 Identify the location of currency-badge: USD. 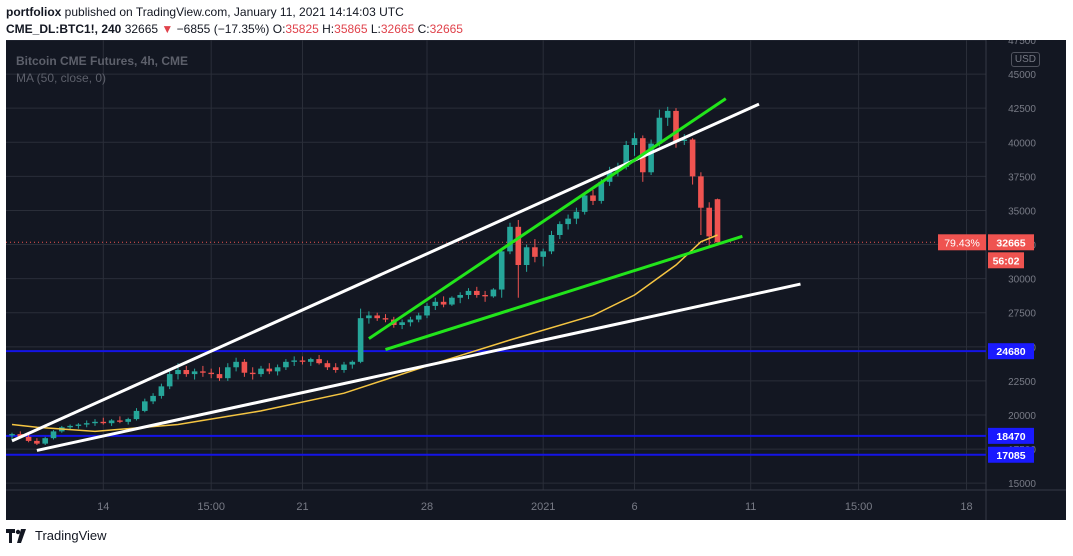
(1025, 59).